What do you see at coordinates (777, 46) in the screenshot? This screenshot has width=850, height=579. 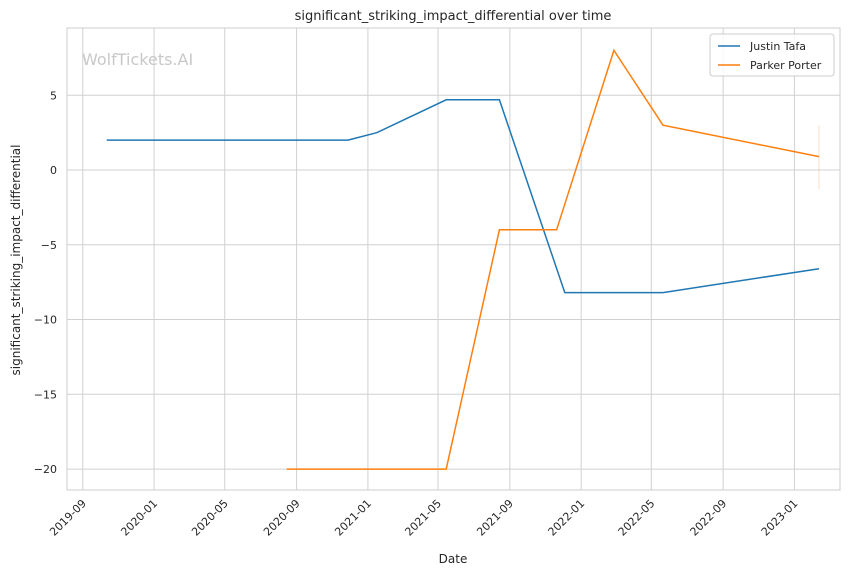 I see `legend-label: Justin Tafa` at bounding box center [777, 46].